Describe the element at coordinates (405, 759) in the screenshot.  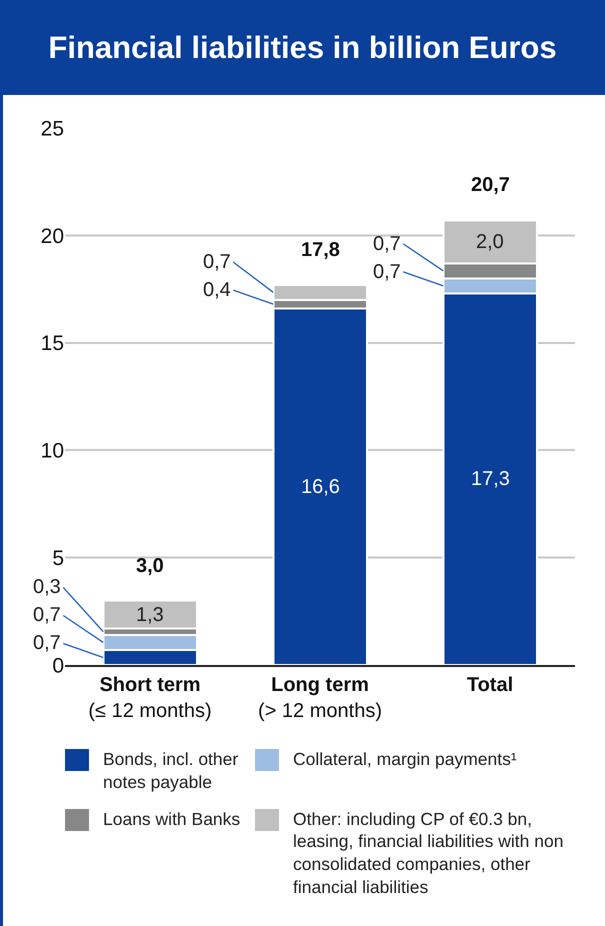
I see `legend-label: Collateral, margin payments¹` at that location.